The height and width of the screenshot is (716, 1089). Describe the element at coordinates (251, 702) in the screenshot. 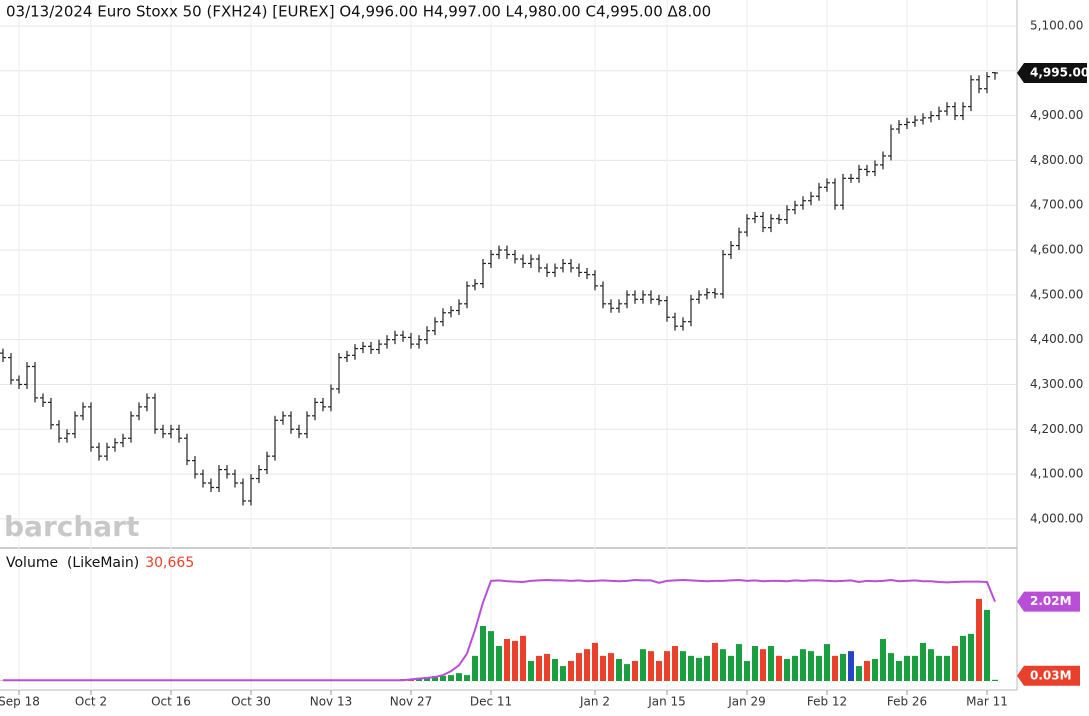

I see `x-tick-label: Oct 30` at that location.